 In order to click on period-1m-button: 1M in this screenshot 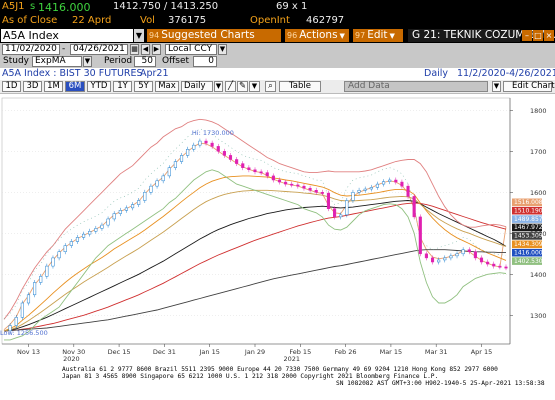, I will do `click(53, 86)`.